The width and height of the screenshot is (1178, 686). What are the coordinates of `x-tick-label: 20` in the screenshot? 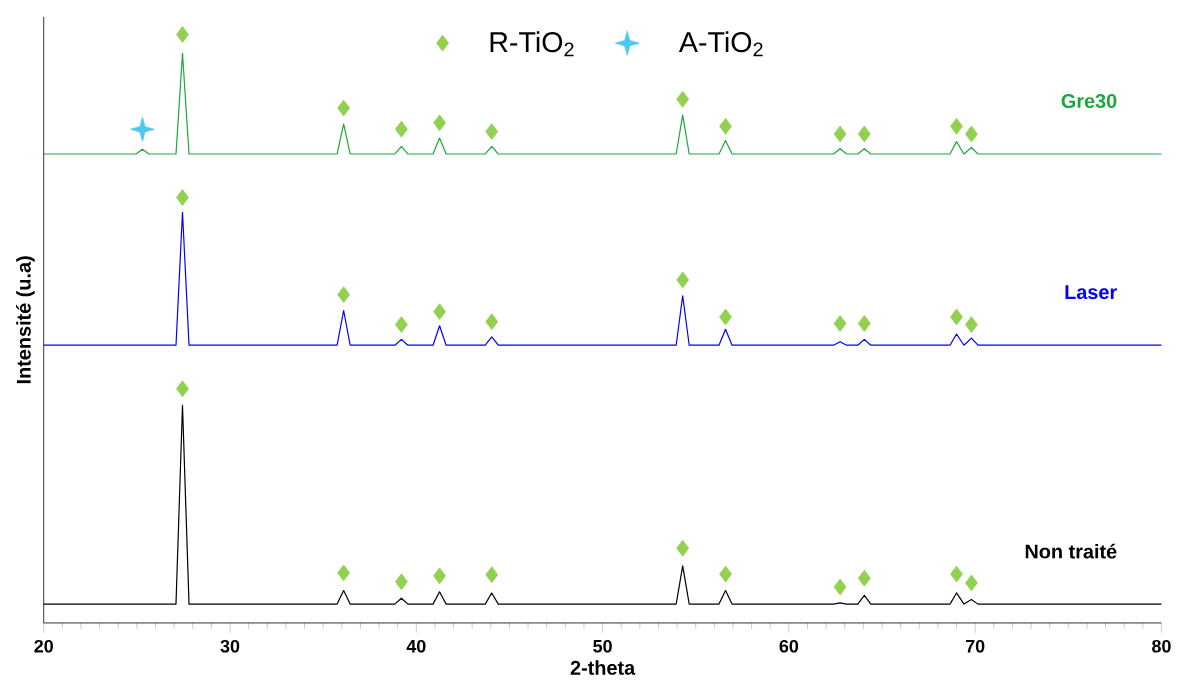 It's located at (43, 646).